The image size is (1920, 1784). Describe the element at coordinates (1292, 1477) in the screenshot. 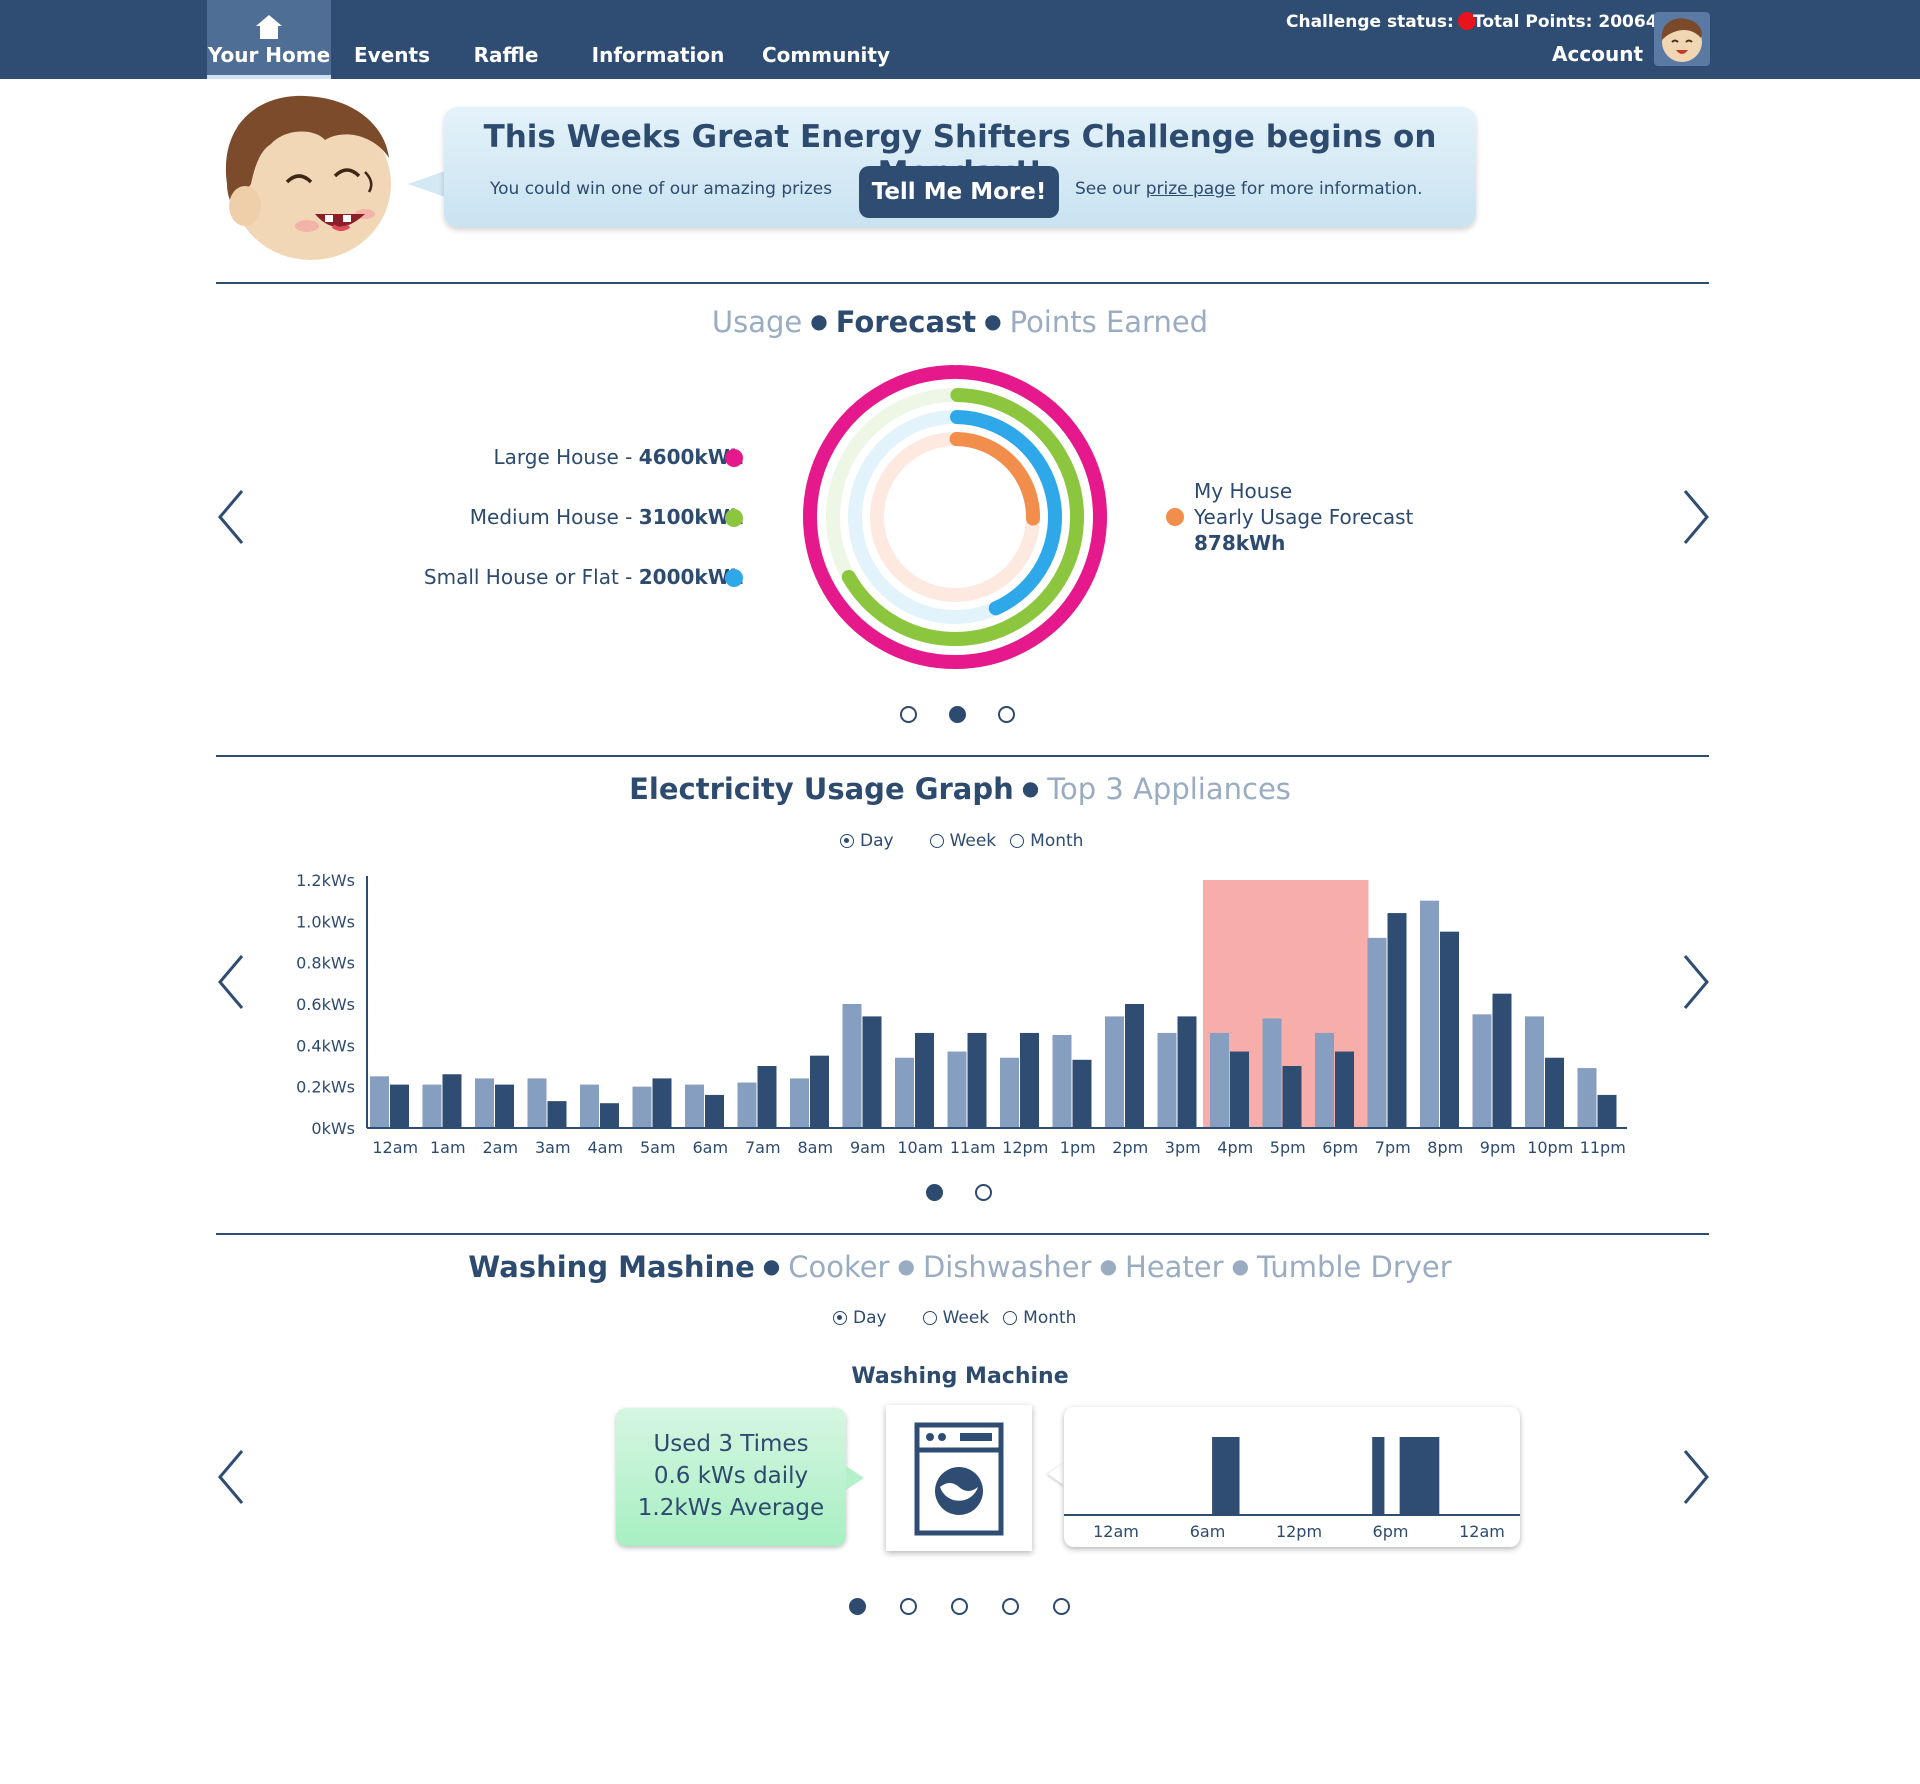

I see `appliance-usage-timeline: 12am 6am 12pm 6pm 12am` at that location.